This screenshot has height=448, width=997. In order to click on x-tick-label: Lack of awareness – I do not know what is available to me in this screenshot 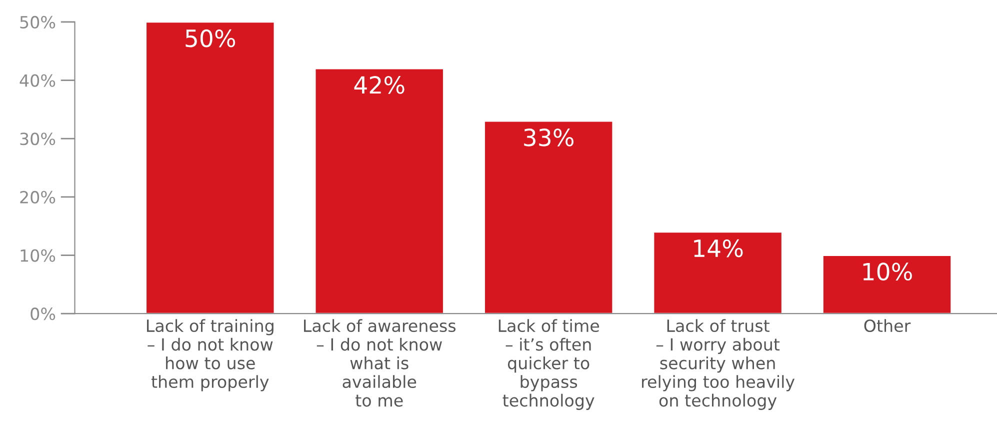, I will do `click(380, 363)`.